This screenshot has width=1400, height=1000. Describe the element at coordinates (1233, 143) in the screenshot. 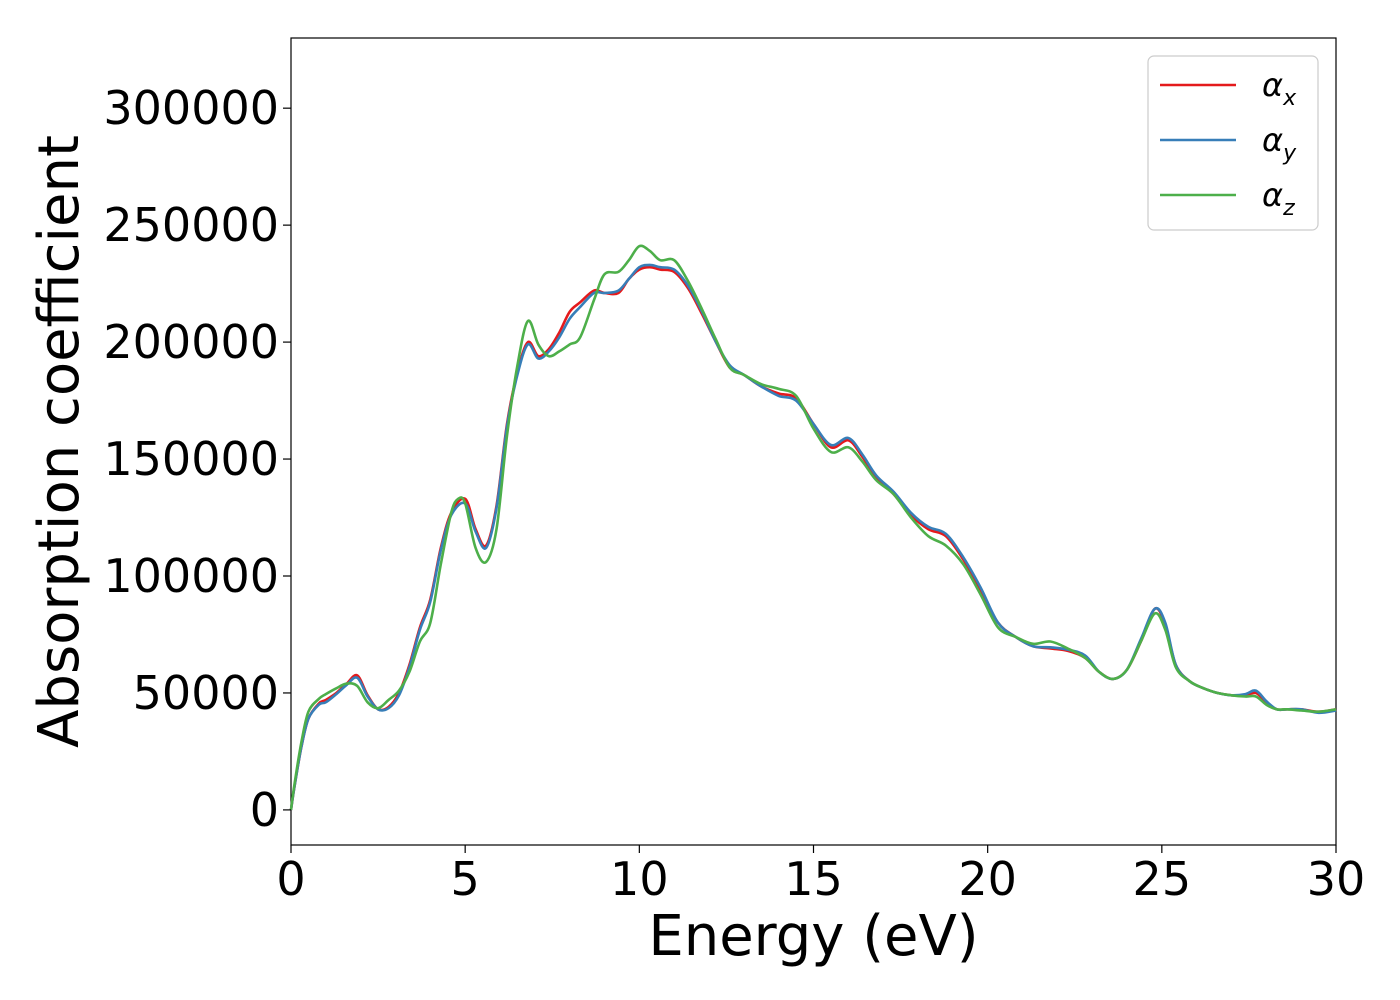

I see `legend-box` at that location.